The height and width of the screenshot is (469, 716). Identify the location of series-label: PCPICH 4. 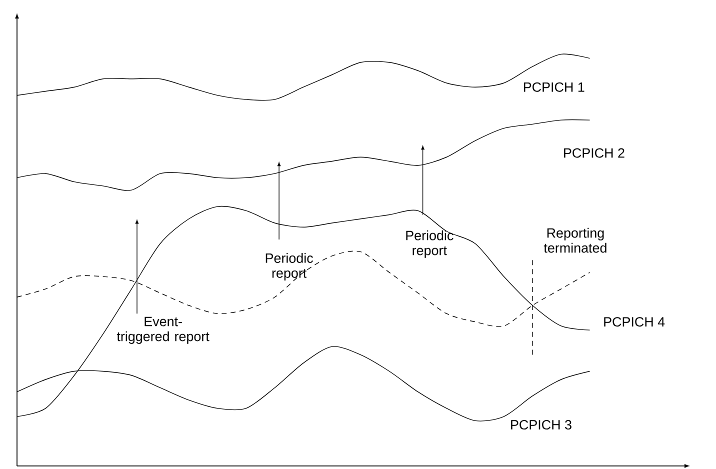
(634, 322).